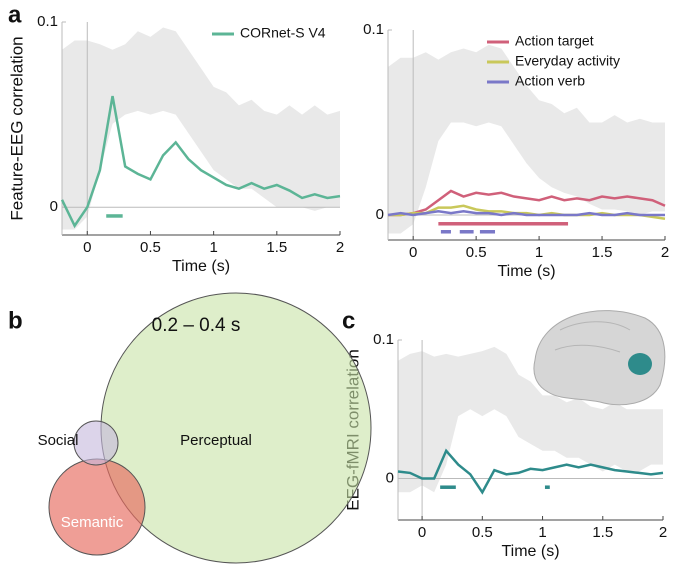 The image size is (680, 576). Describe the element at coordinates (216, 440) in the screenshot. I see `venn-label: Perceptual` at that location.